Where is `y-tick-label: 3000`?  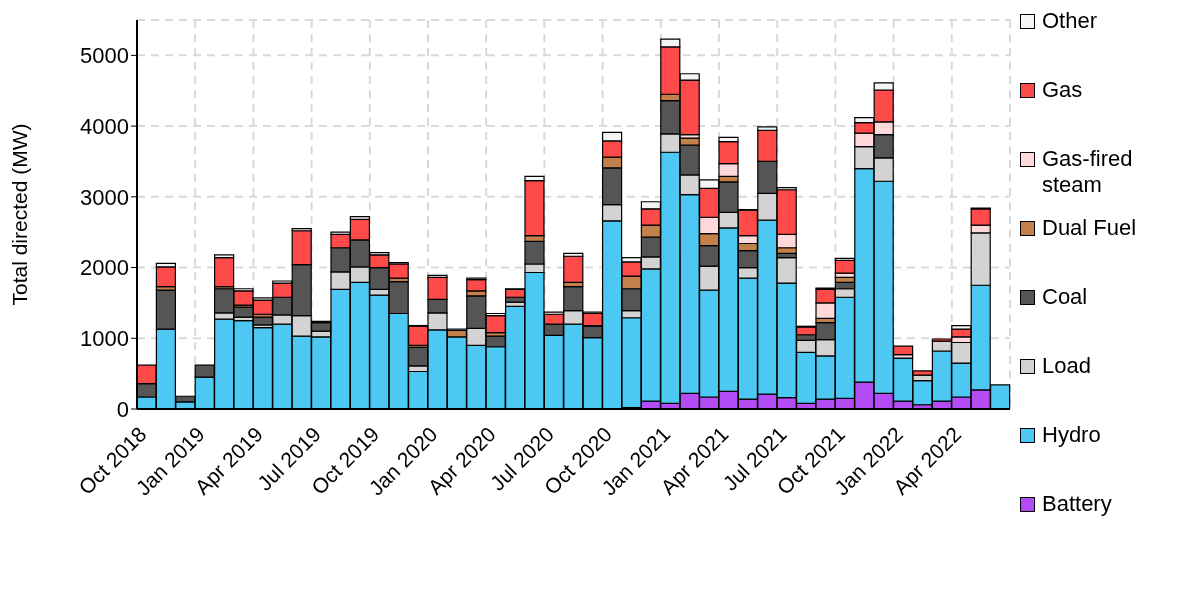
y-tick-label: 3000 is located at coordinates (104, 197).